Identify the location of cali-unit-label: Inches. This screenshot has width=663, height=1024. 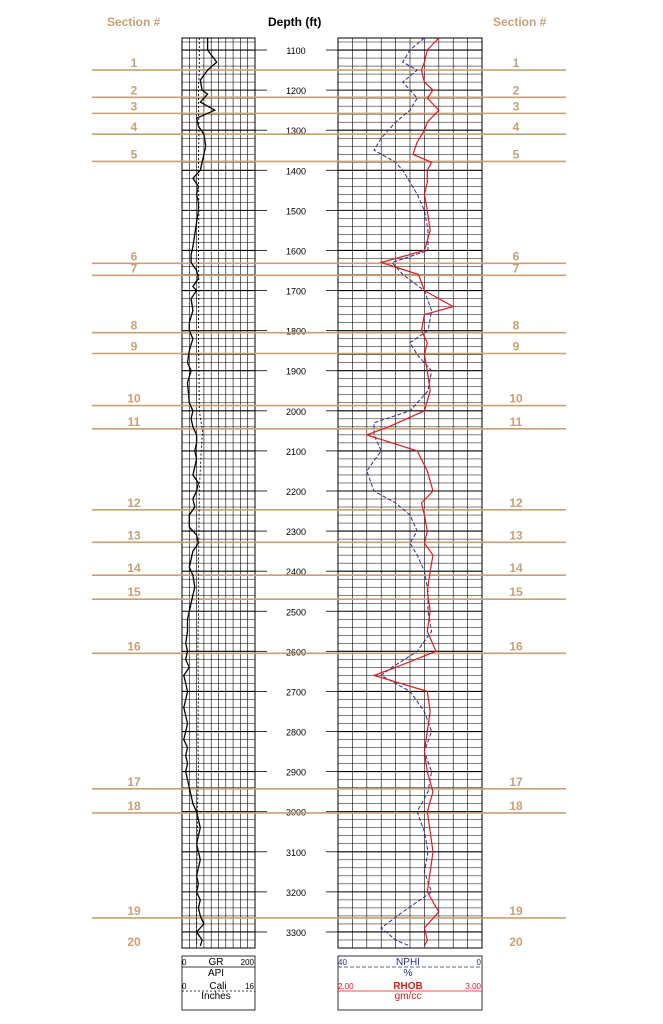
(215, 996).